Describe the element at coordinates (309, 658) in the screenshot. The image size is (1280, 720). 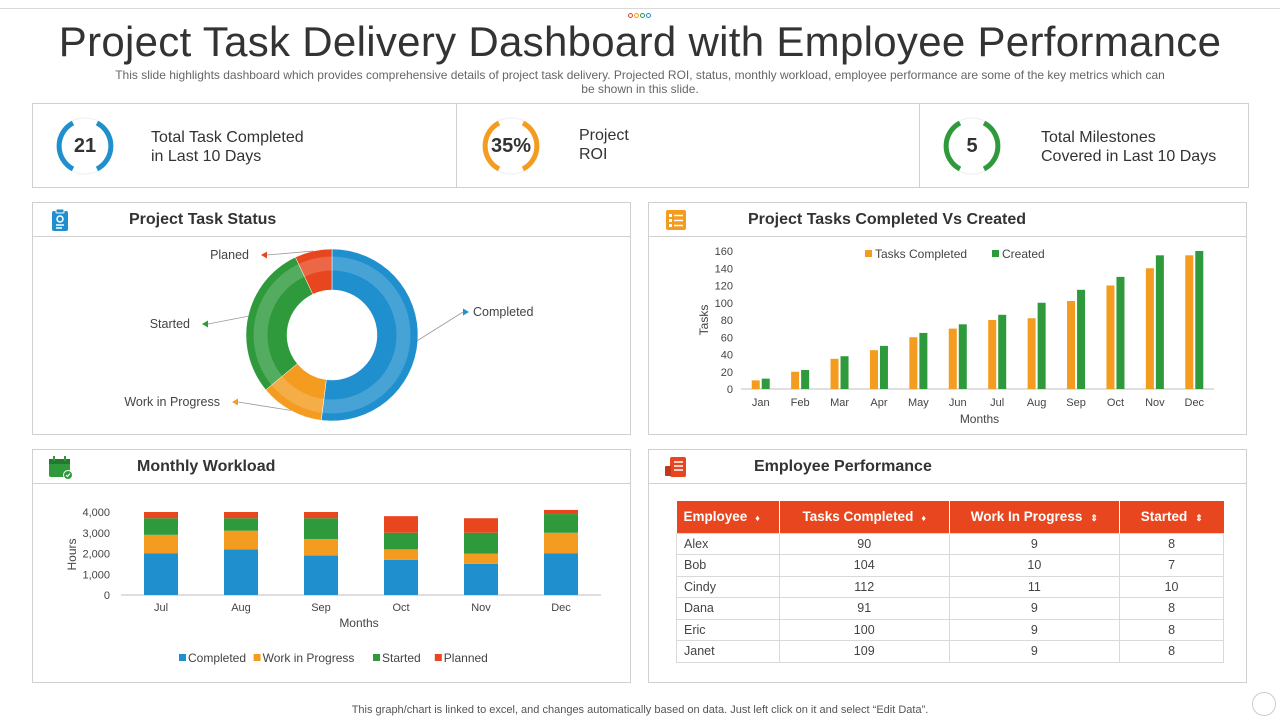
I see `legend-label: Work in Progress` at that location.